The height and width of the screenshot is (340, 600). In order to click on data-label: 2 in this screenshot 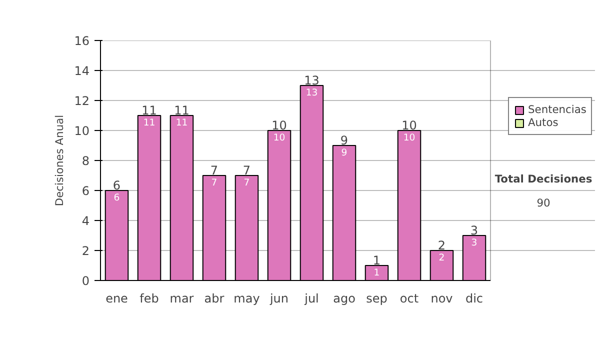, I will do `click(441, 258)`.